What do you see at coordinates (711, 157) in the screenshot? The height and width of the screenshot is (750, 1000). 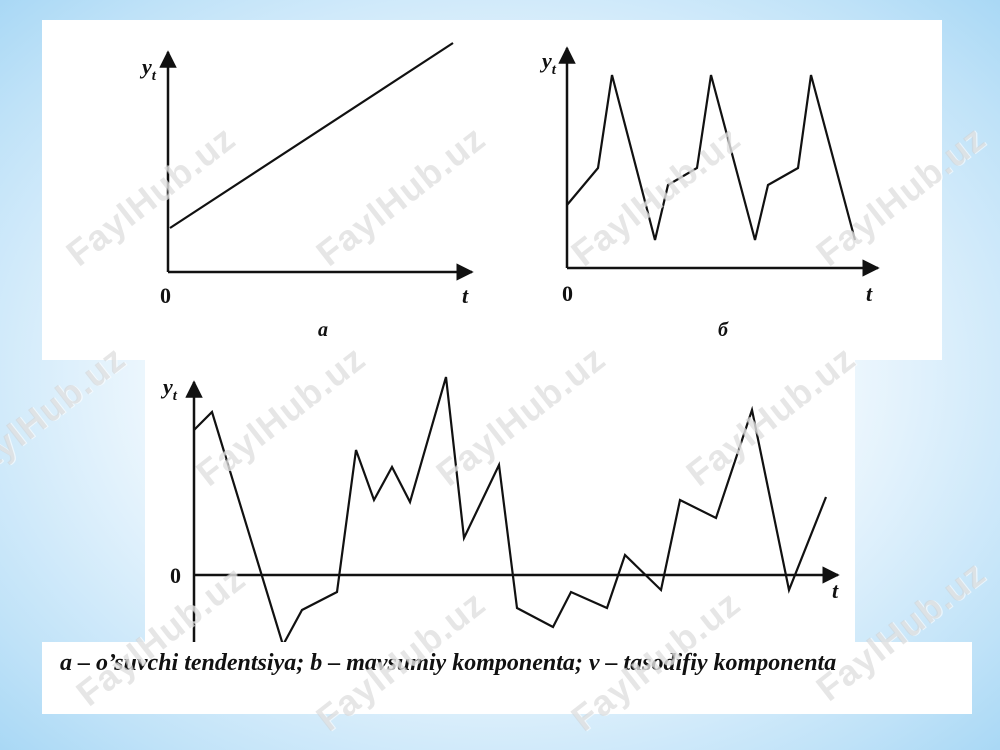 I see `diagram-b-seasonal-line` at bounding box center [711, 157].